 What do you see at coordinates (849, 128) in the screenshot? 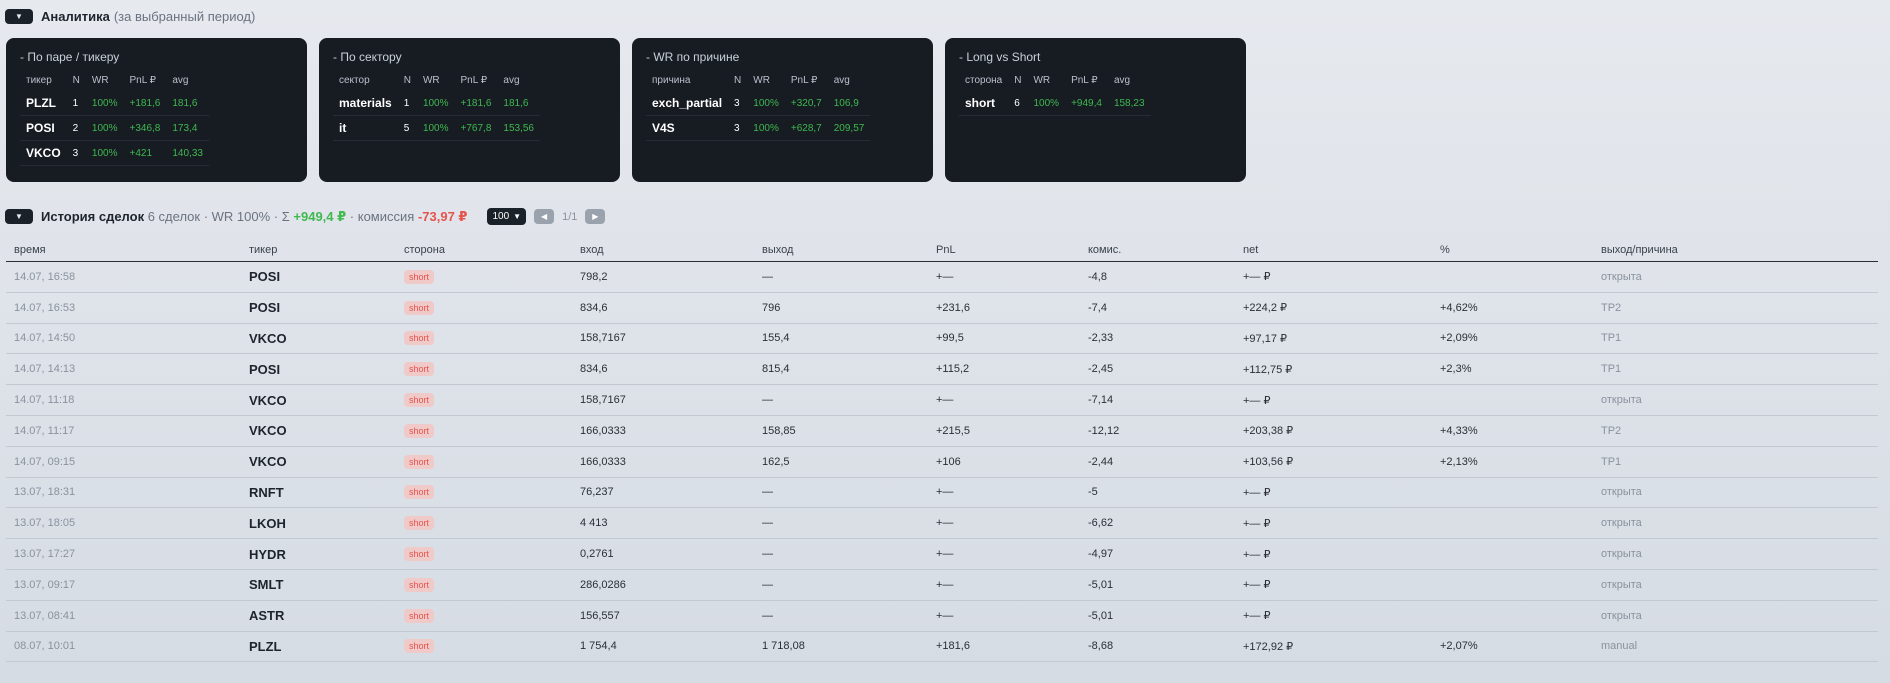
I see `card-cell: 209,57` at bounding box center [849, 128].